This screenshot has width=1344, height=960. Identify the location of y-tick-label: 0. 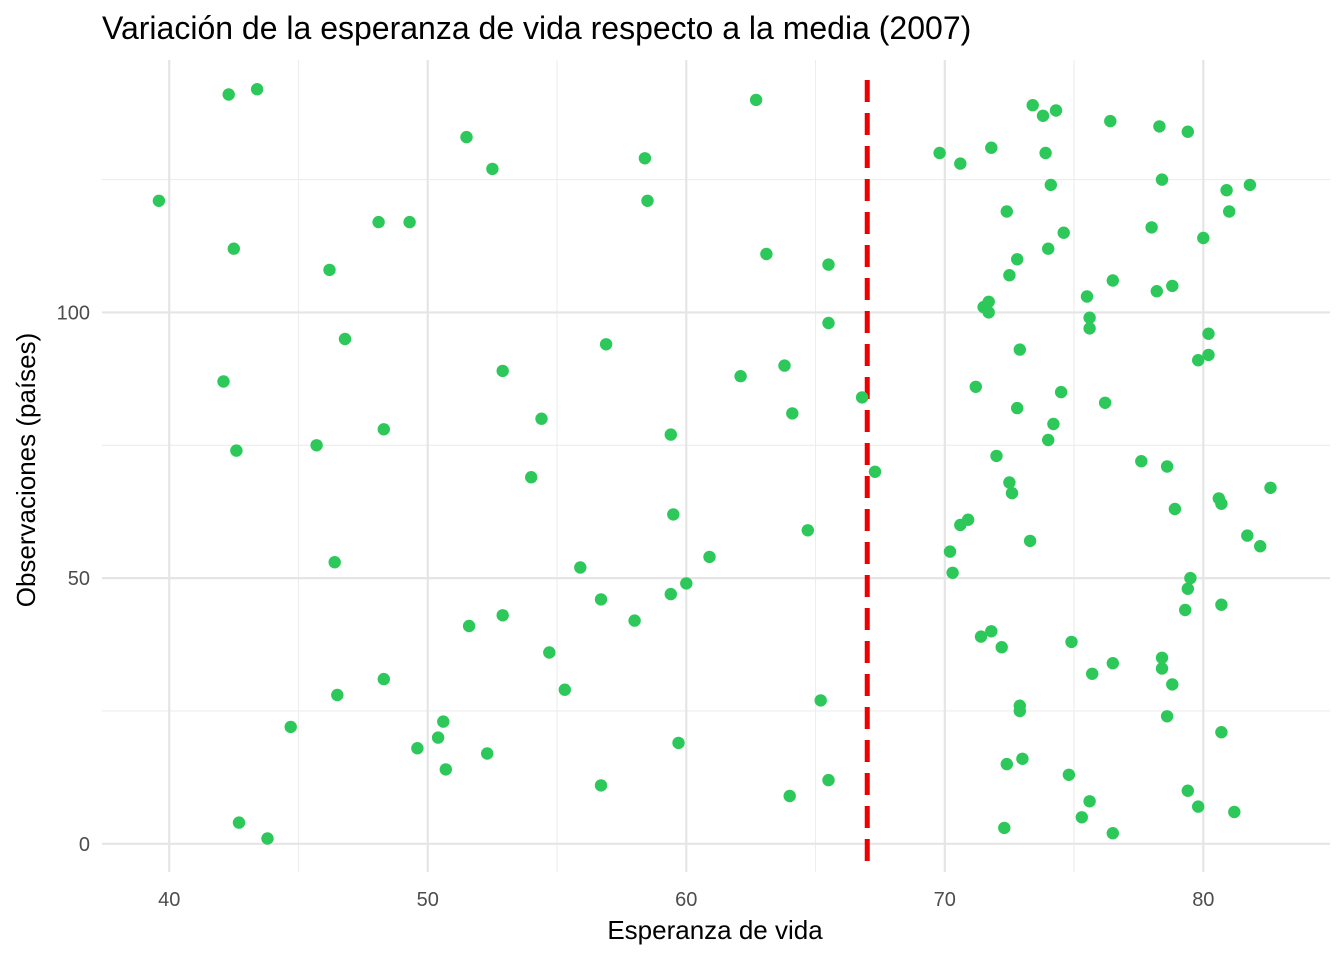
(84, 845).